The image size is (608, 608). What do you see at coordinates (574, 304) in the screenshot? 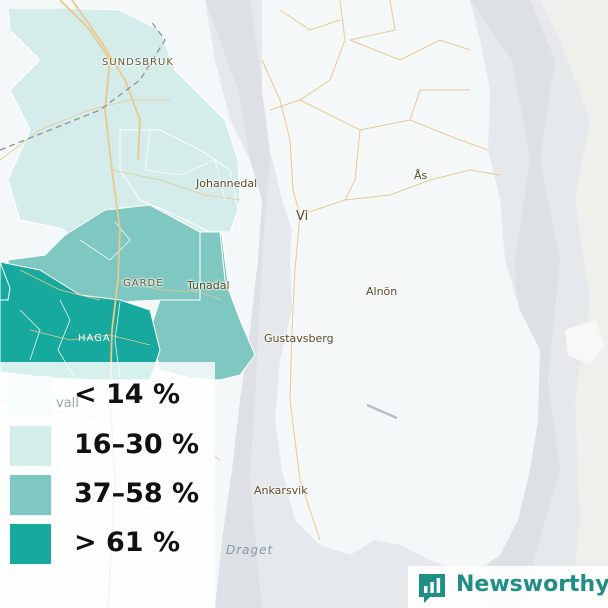
I see `east-land` at bounding box center [574, 304].